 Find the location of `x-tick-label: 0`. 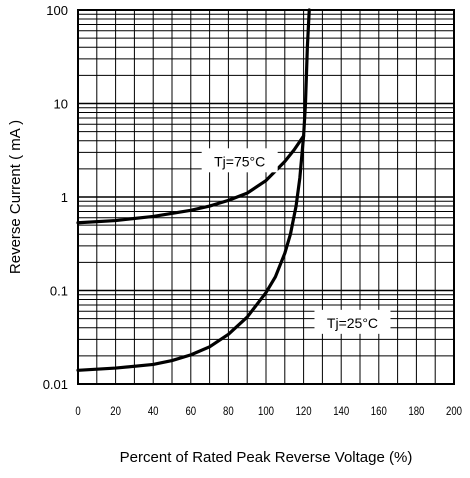

x-tick-label: 0 is located at coordinates (77, 411).